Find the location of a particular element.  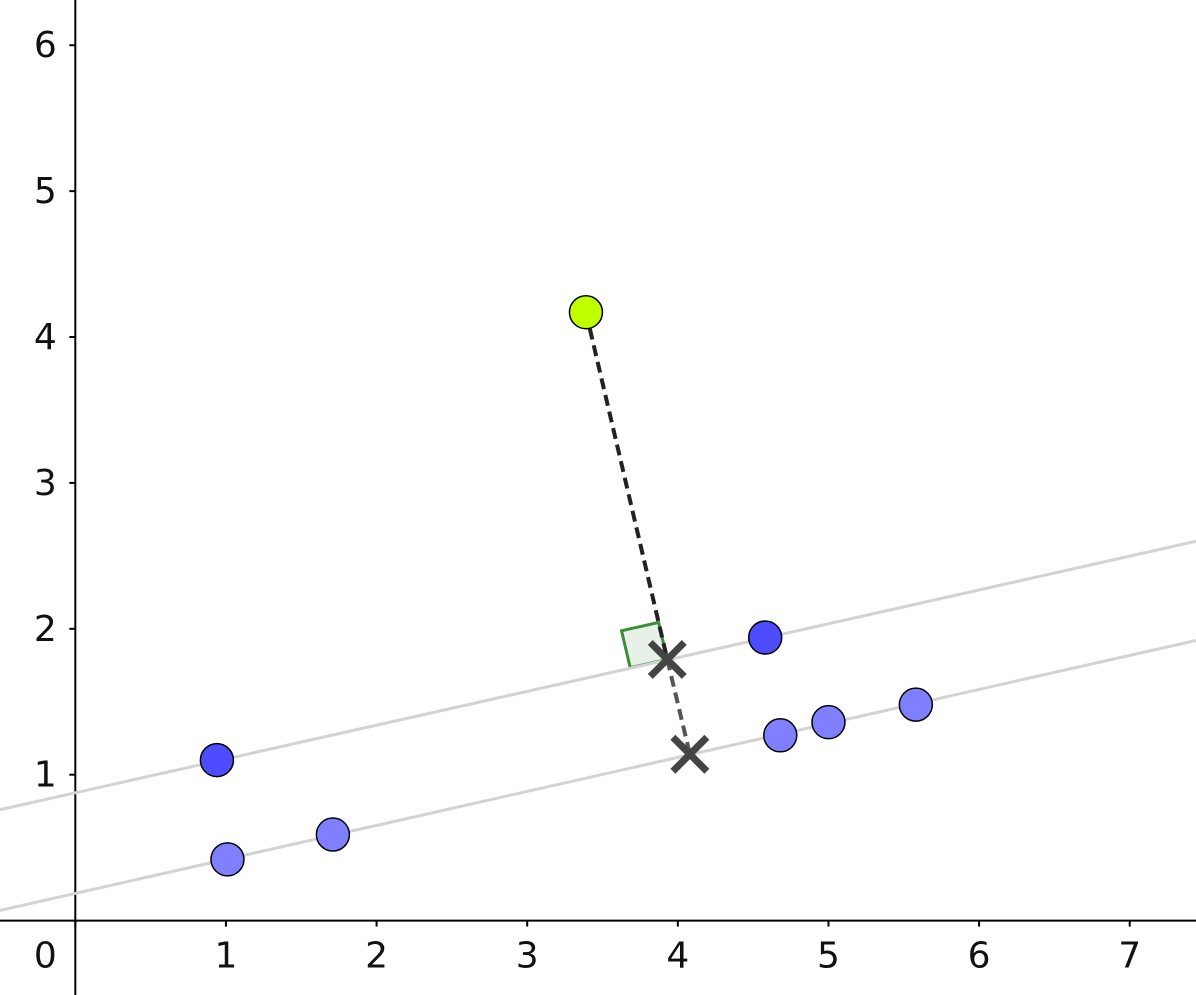

x-tick-label: 7 is located at coordinates (1129, 956).